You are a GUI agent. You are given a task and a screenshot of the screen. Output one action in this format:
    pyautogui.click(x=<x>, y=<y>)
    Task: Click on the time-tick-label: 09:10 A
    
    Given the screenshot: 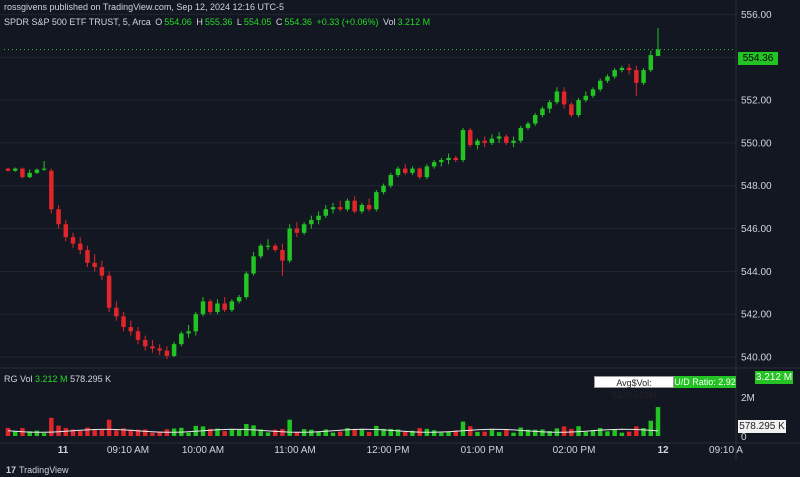 What is the action you would take?
    pyautogui.click(x=726, y=450)
    